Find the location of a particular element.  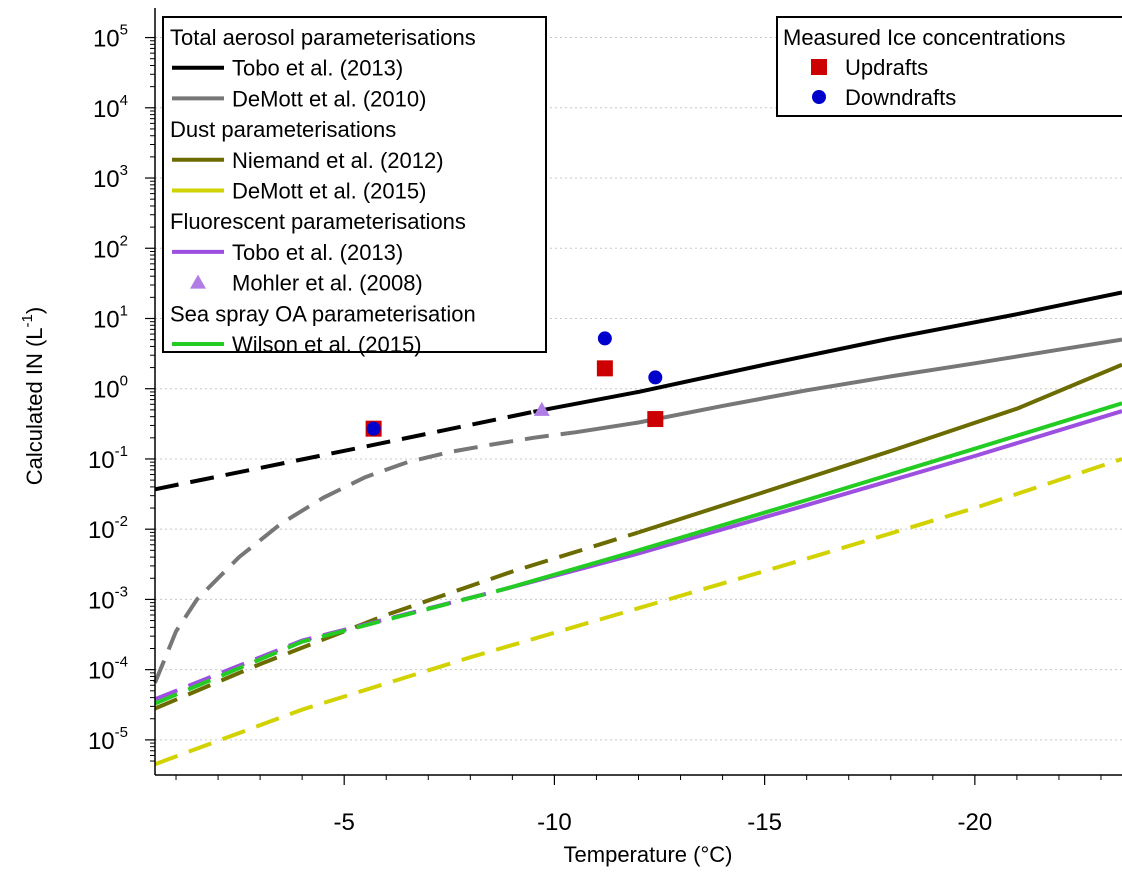

legend-label: DeMott et al. (2015) is located at coordinates (329, 191).